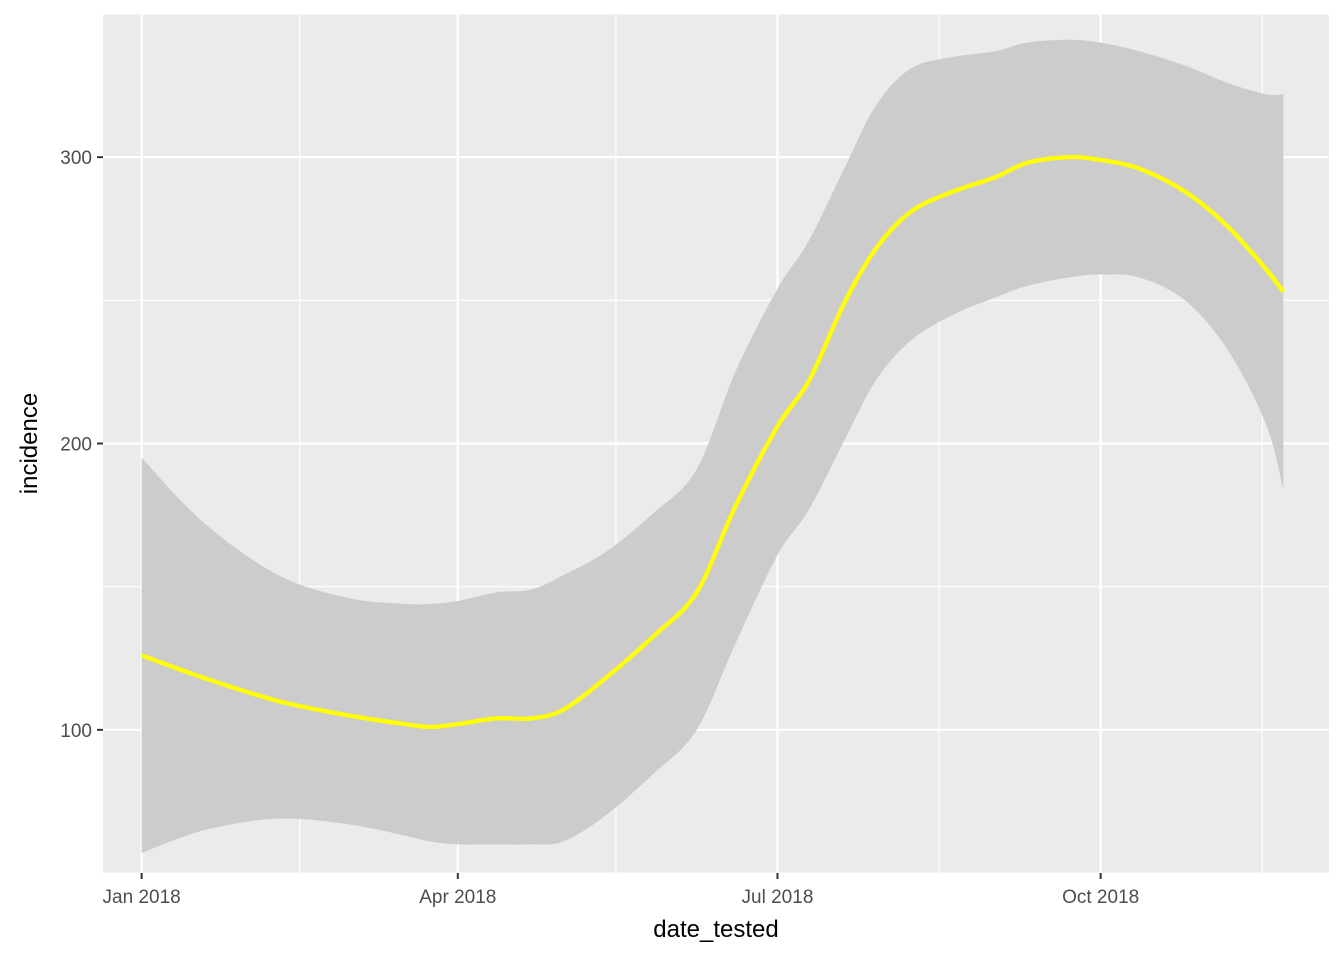 This screenshot has width=1344, height=960. I want to click on x-tick-label-2: Jul 2018, so click(778, 897).